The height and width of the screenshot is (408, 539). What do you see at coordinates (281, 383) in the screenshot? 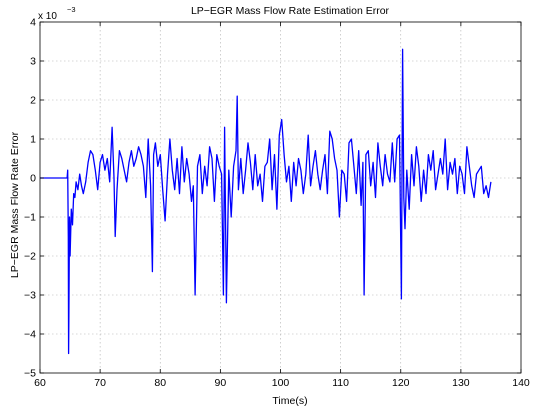
I see `x-tick-label: 100` at bounding box center [281, 383].